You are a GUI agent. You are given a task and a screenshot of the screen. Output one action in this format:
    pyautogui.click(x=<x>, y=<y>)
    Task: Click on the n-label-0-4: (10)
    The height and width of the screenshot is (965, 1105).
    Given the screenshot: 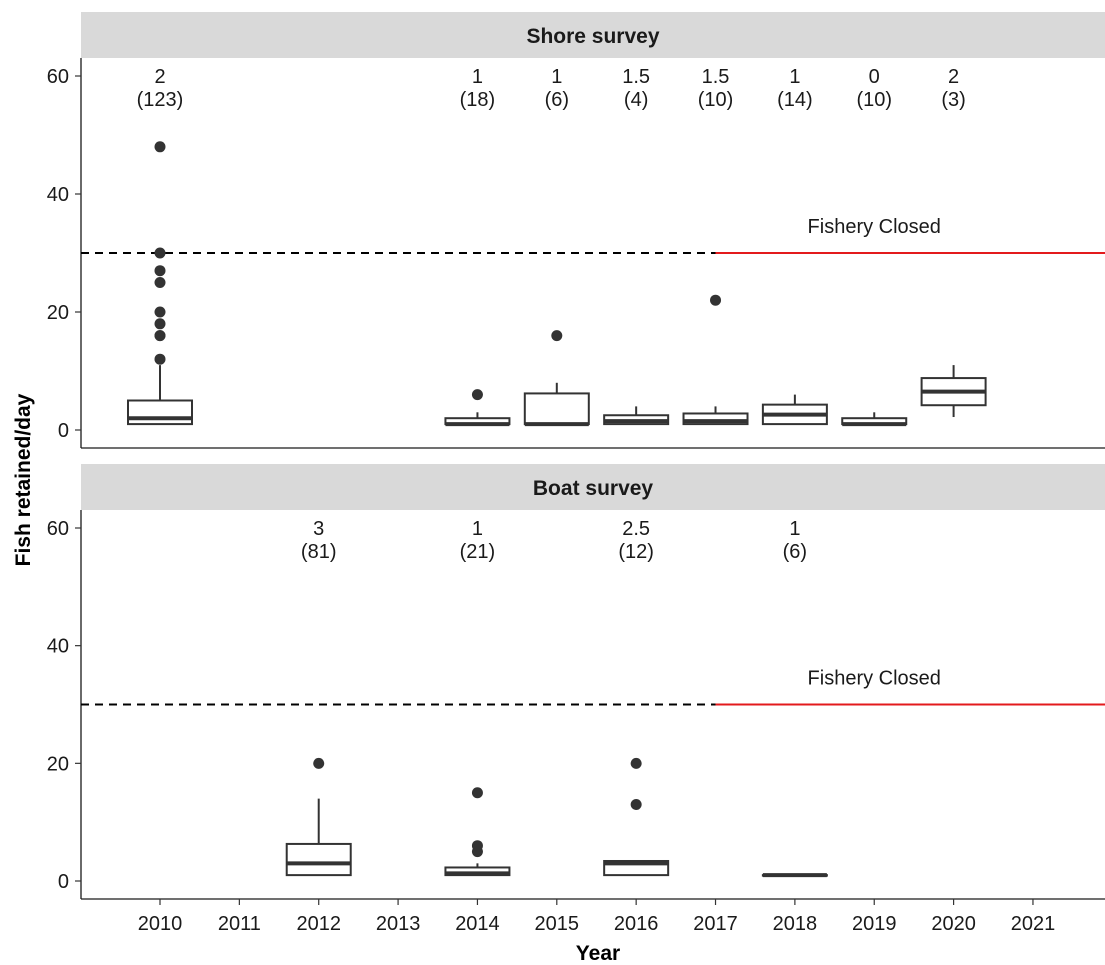 What is the action you would take?
    pyautogui.click(x=716, y=100)
    